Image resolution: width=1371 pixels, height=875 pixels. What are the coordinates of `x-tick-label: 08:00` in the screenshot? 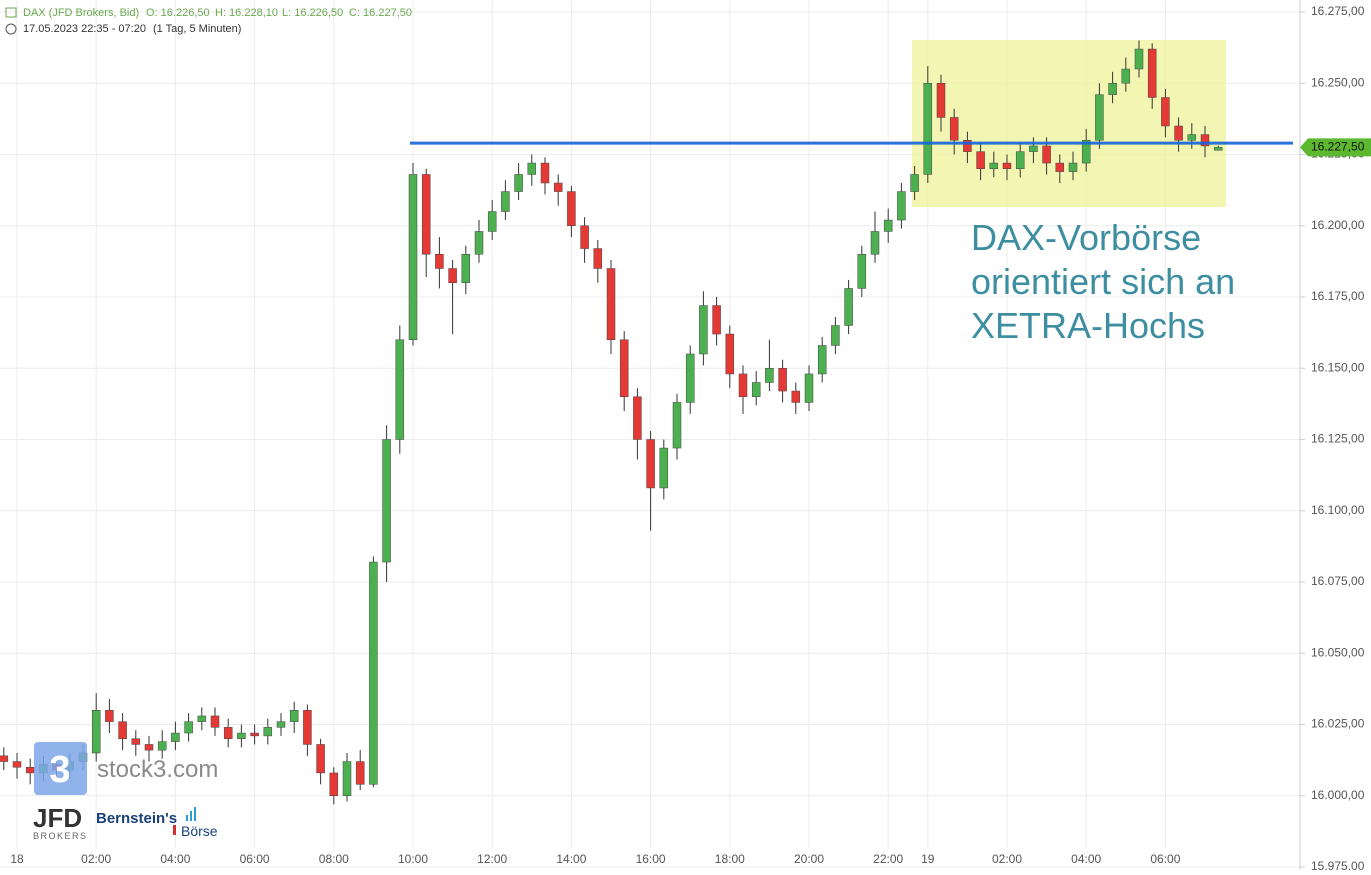 It's located at (334, 859).